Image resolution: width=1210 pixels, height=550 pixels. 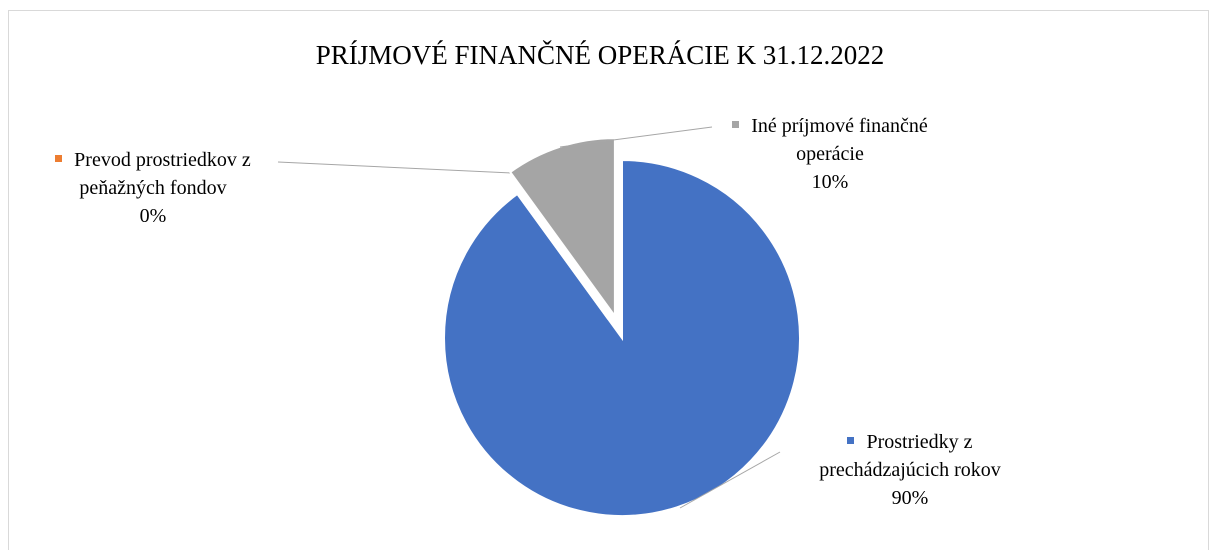 What do you see at coordinates (910, 498) in the screenshot?
I see `value-label: 90%` at bounding box center [910, 498].